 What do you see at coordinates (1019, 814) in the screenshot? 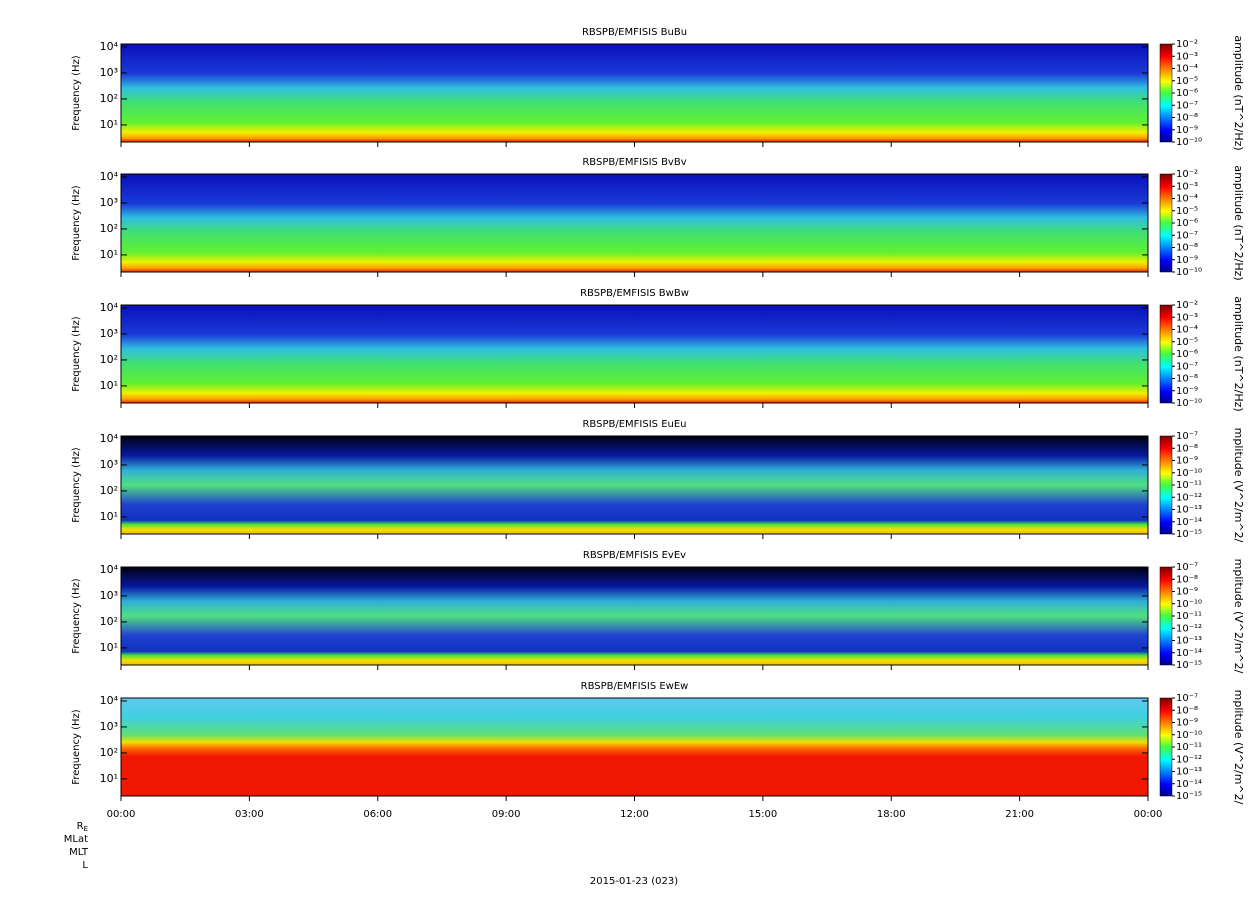
I see `x-tick-label: 21:00` at bounding box center [1019, 814].